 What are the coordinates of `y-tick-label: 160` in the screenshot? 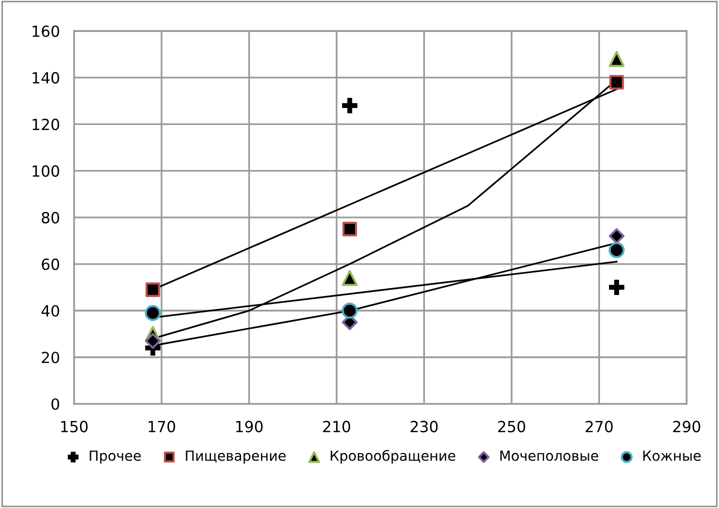 It's located at (46, 31).